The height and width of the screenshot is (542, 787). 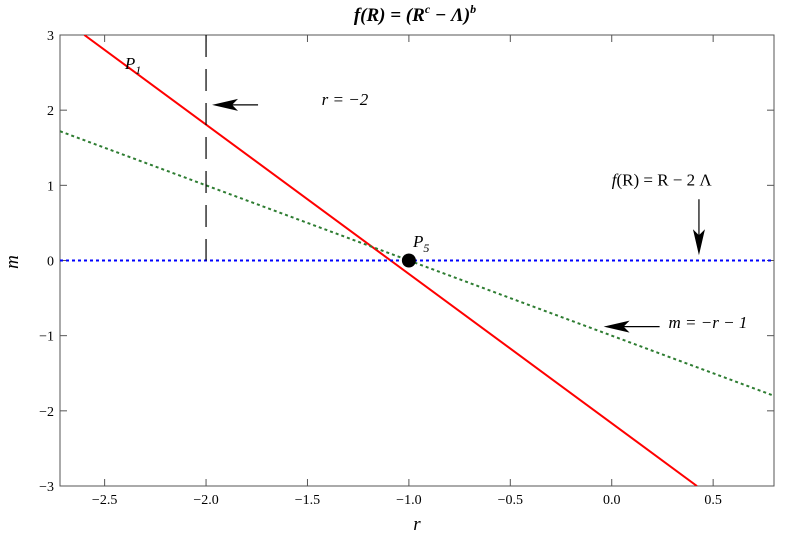 I want to click on p5-label: P5, so click(x=420, y=243).